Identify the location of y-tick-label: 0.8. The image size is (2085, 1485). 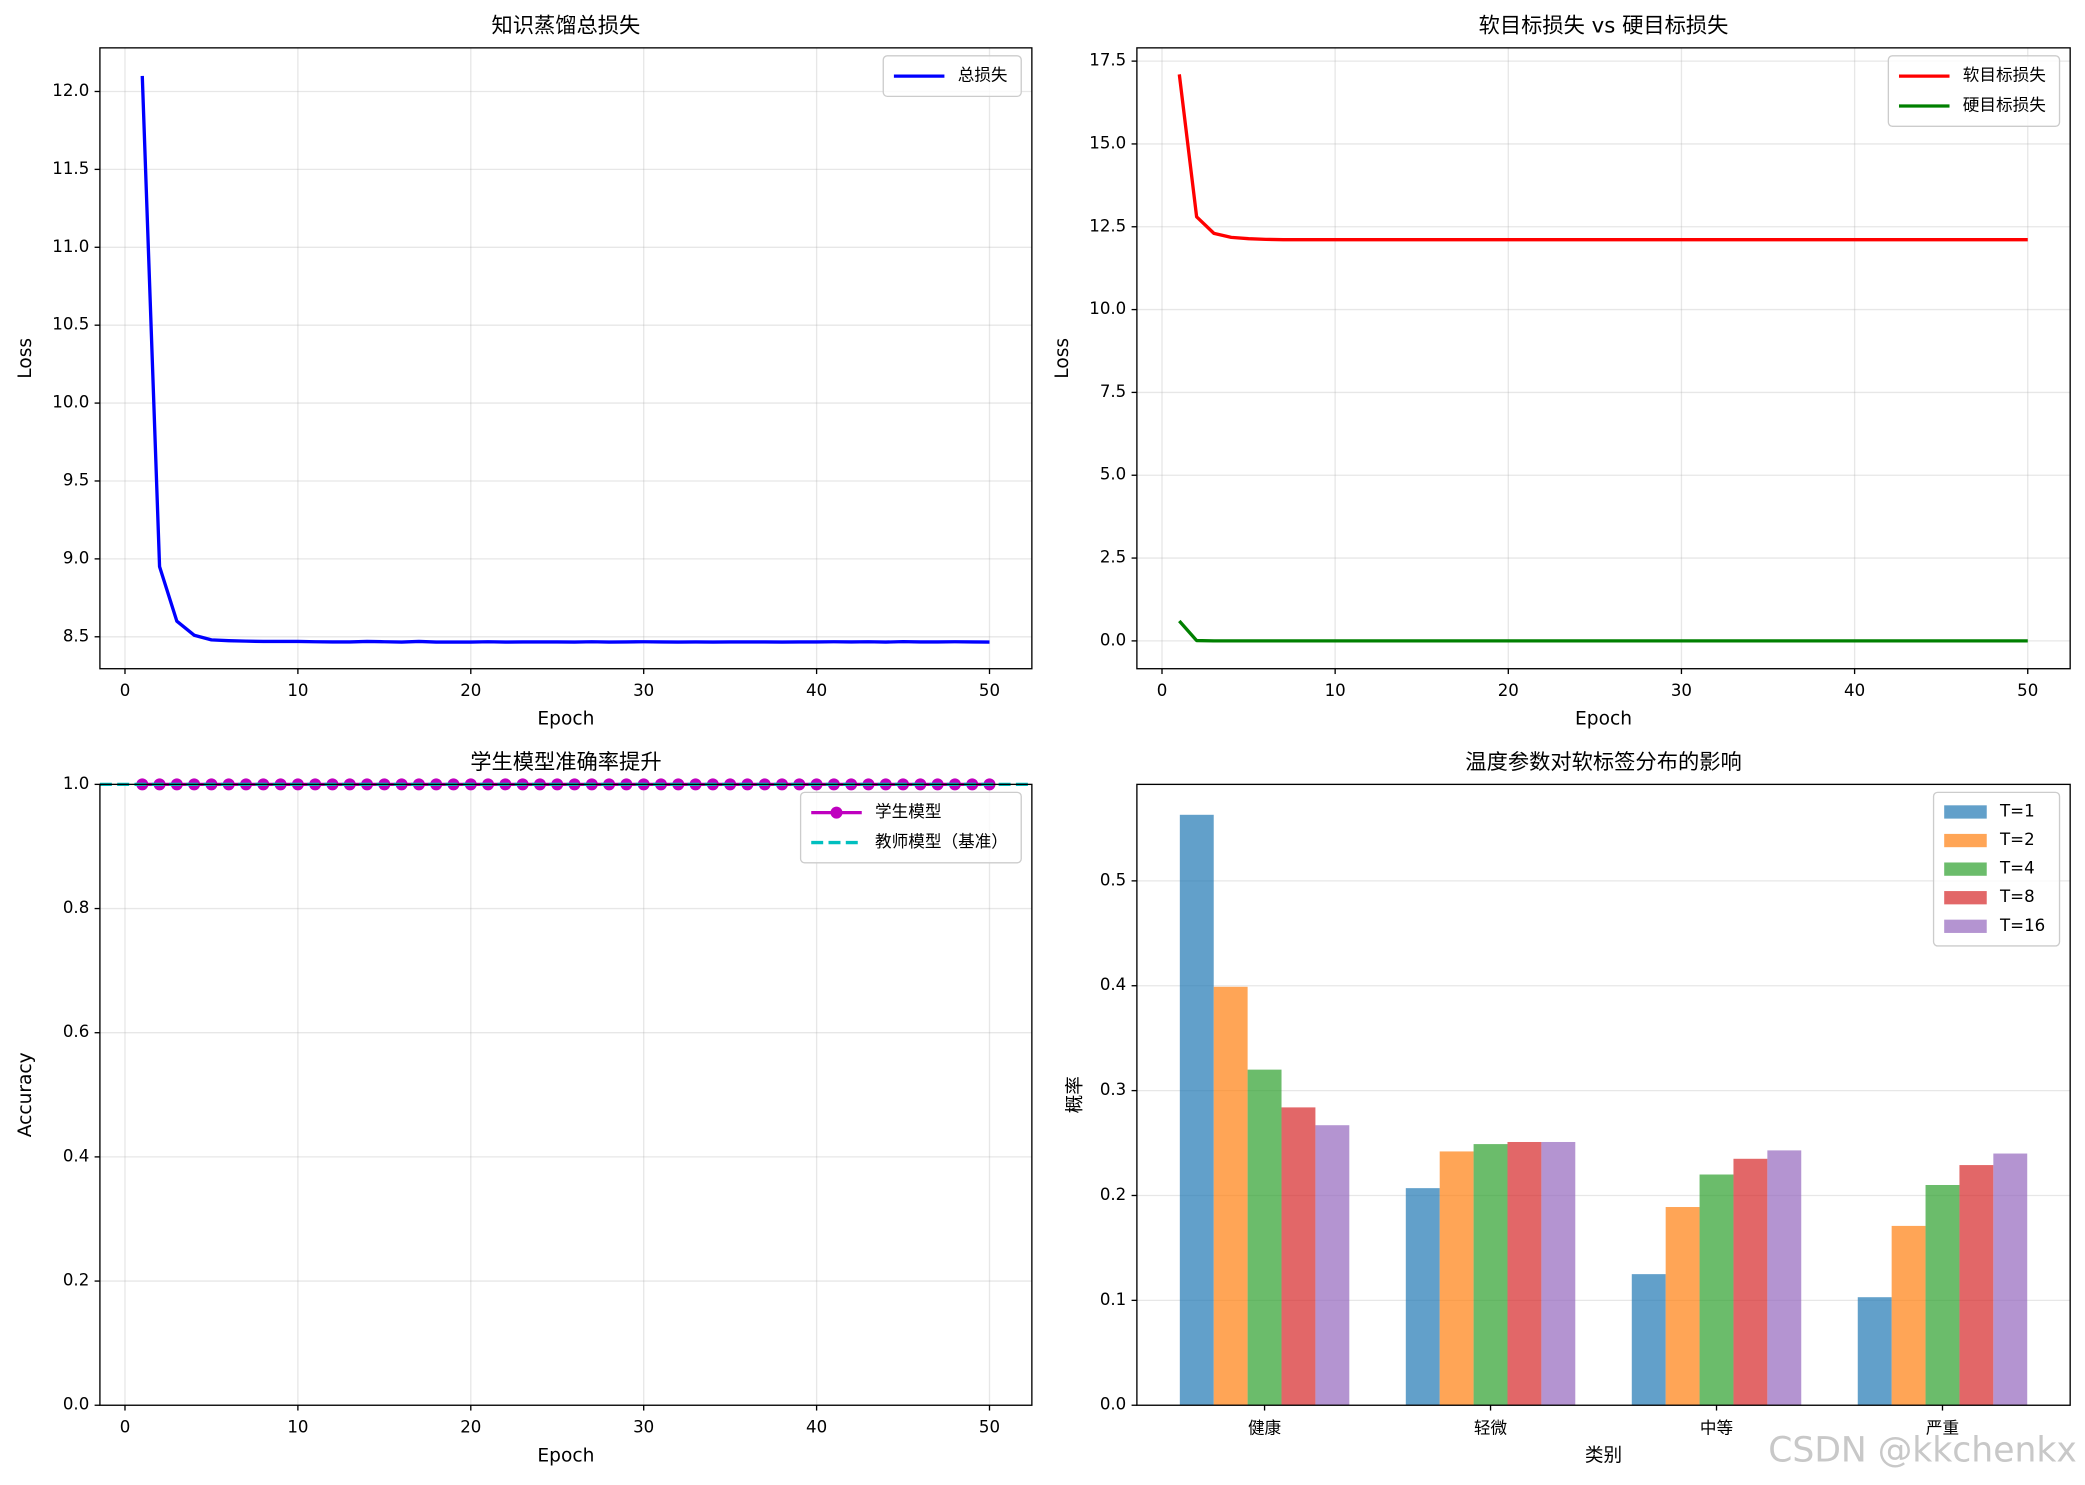
(76, 907).